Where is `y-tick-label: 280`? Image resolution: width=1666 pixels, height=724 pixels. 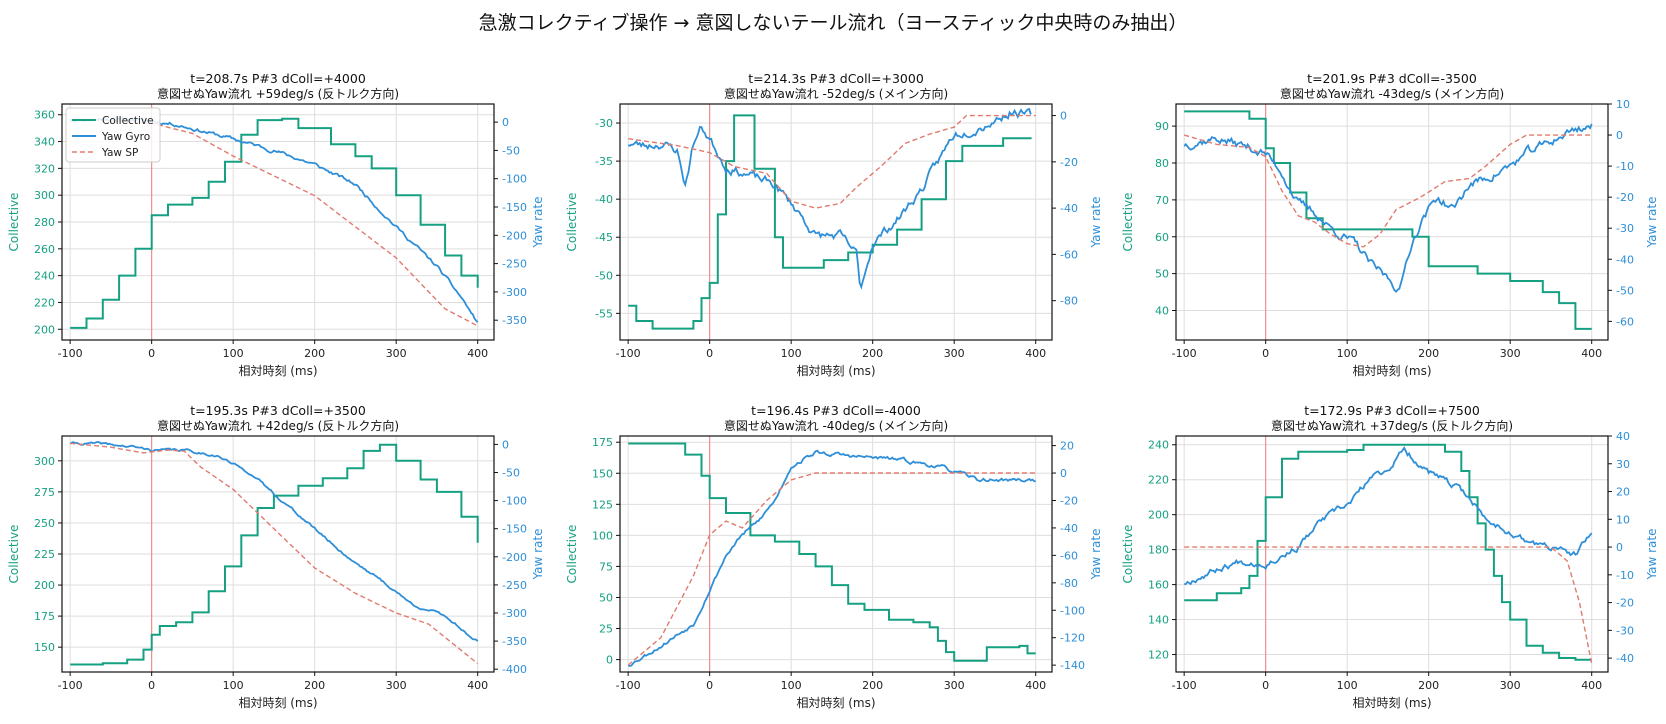
y-tick-label: 280 is located at coordinates (44, 222).